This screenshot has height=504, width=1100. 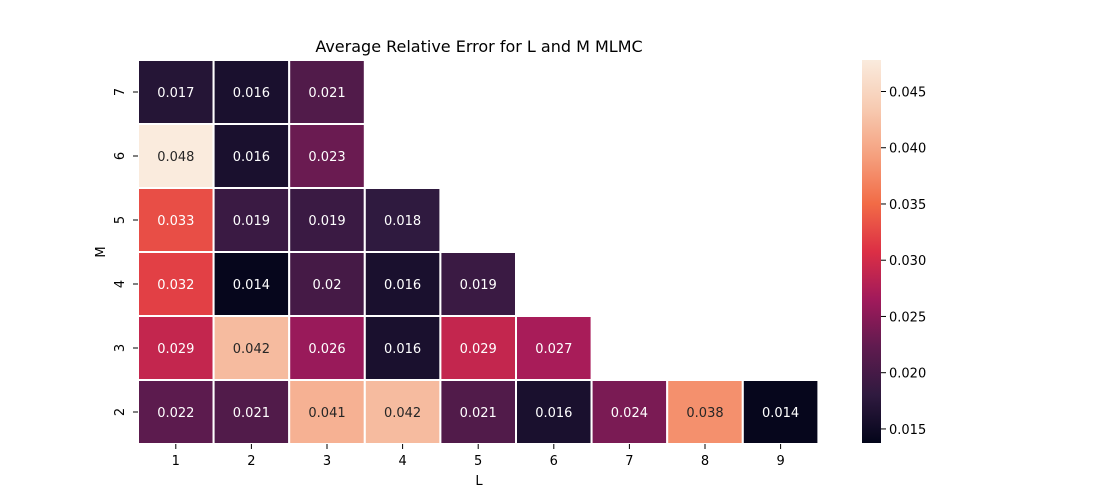 I want to click on cell-value-label: 0.041, so click(x=326, y=413).